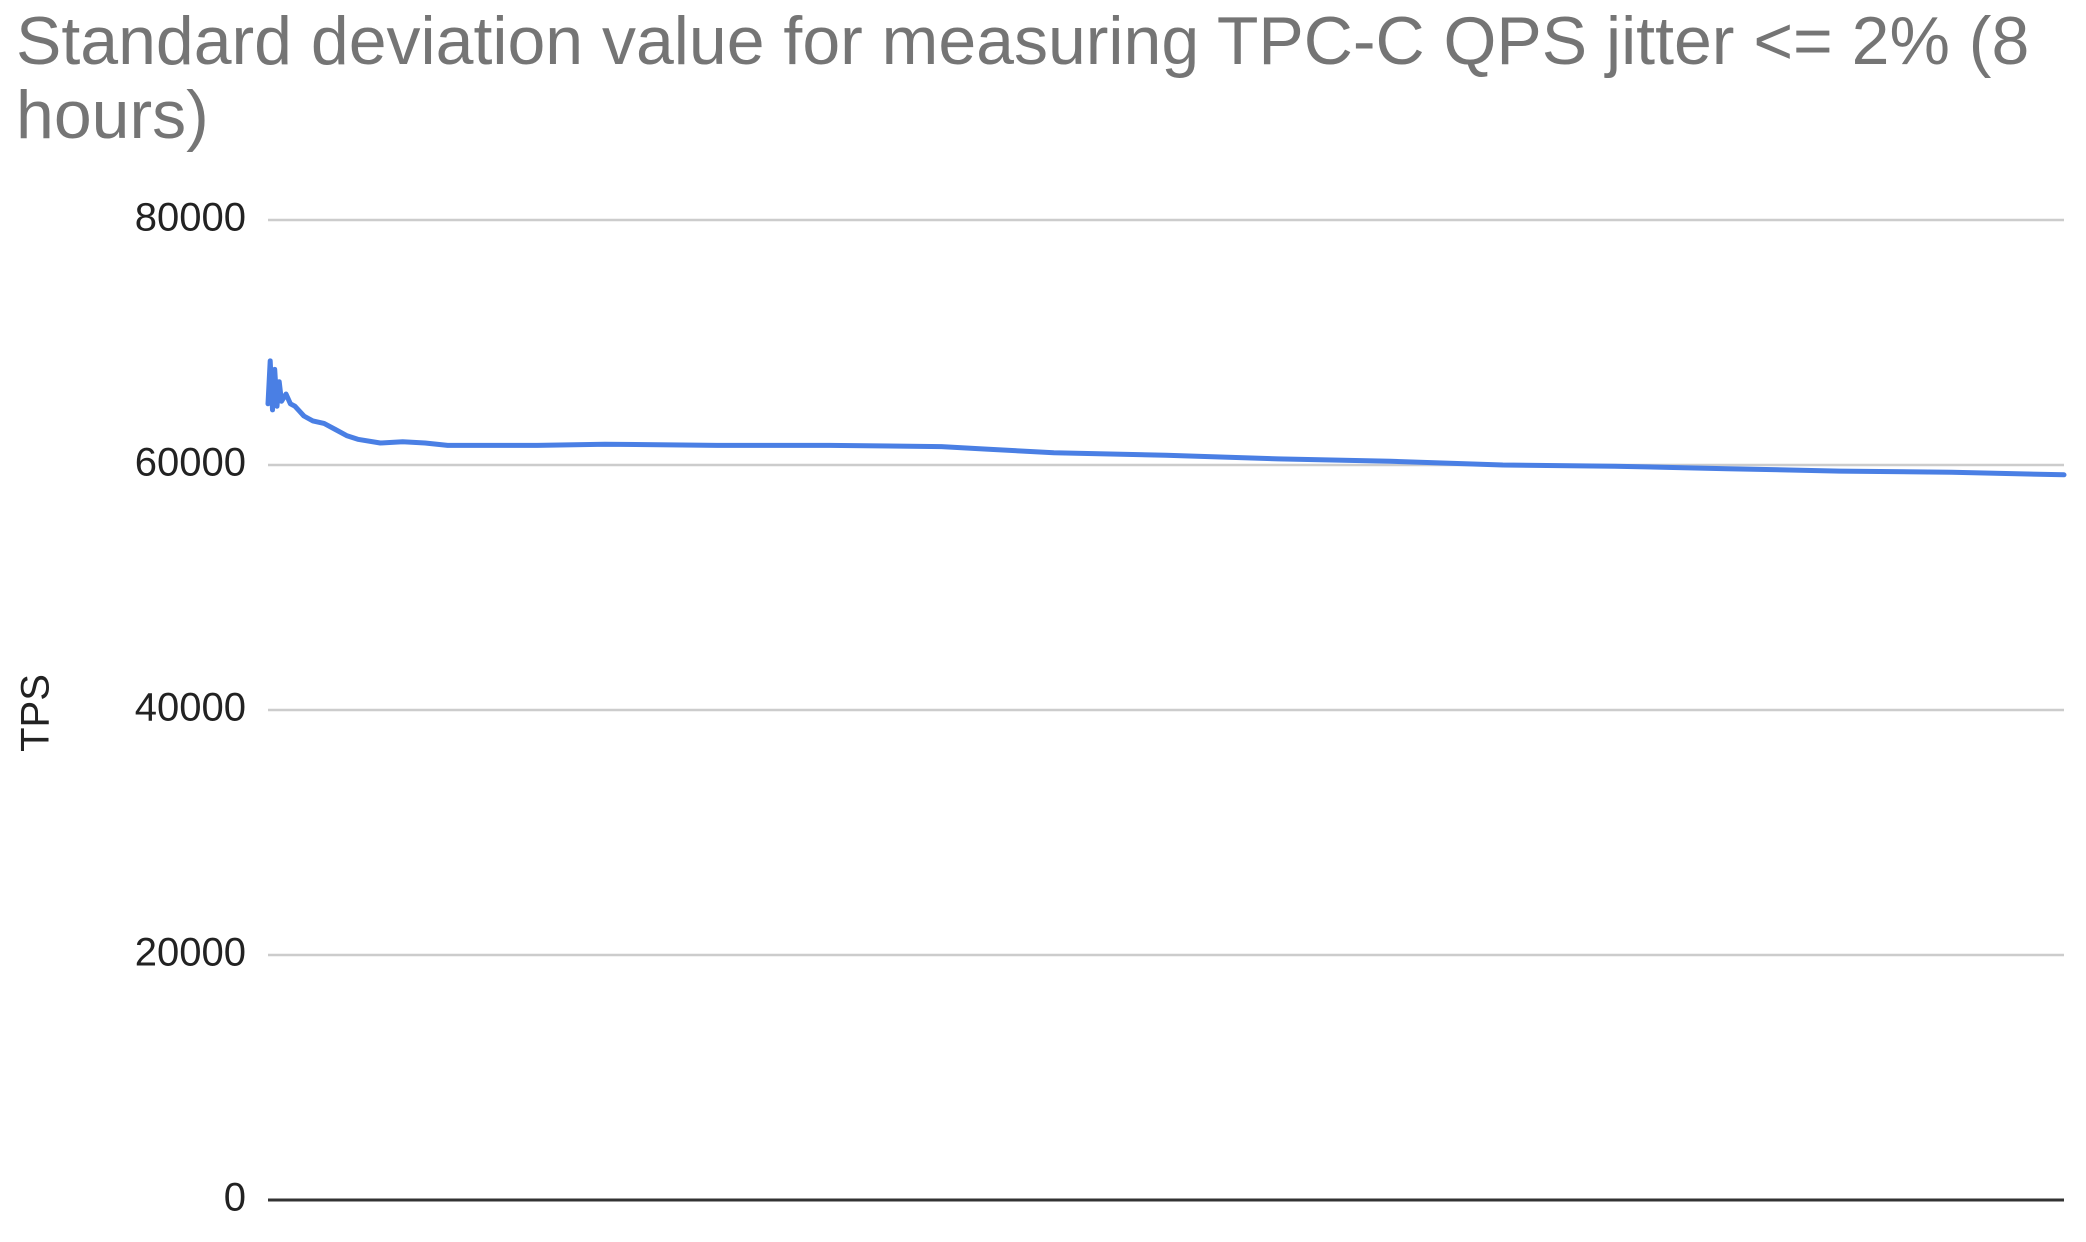 The height and width of the screenshot is (1242, 2086). I want to click on series-layer, so click(1166, 418).